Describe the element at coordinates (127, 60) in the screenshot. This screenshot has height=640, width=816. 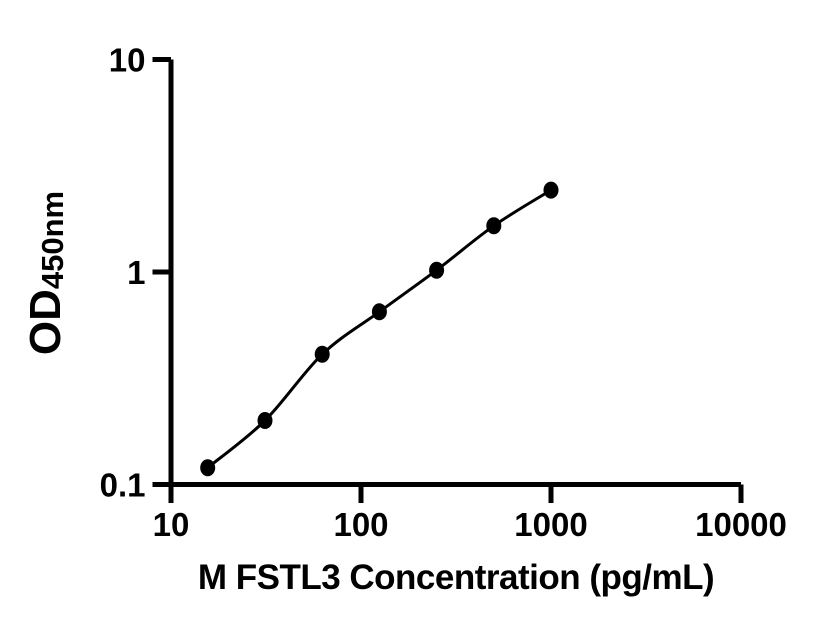
I see `y-tick-label: 10` at that location.